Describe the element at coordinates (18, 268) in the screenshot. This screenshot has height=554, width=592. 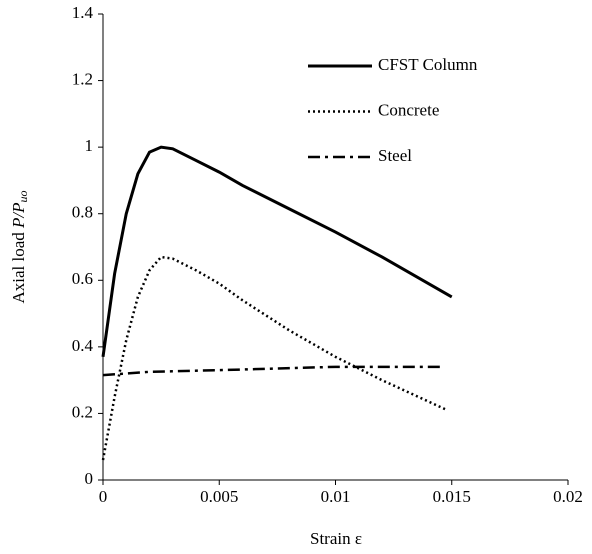
I see `y-label-text: Axial load` at that location.